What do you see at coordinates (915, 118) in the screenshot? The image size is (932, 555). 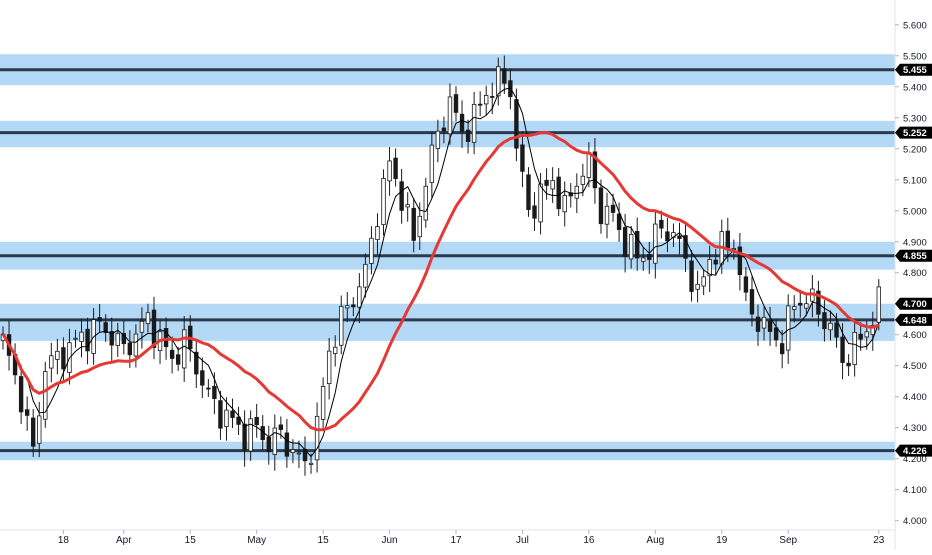 I see `y-tick-label: 5.300` at bounding box center [915, 118].